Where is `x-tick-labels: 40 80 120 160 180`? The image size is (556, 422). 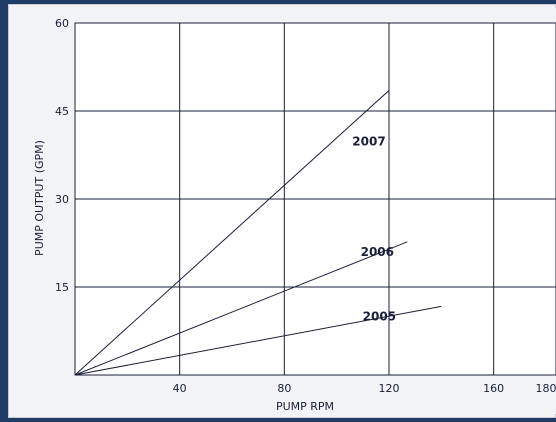 x-tick-labels: 40 80 120 160 180 is located at coordinates (364, 388).